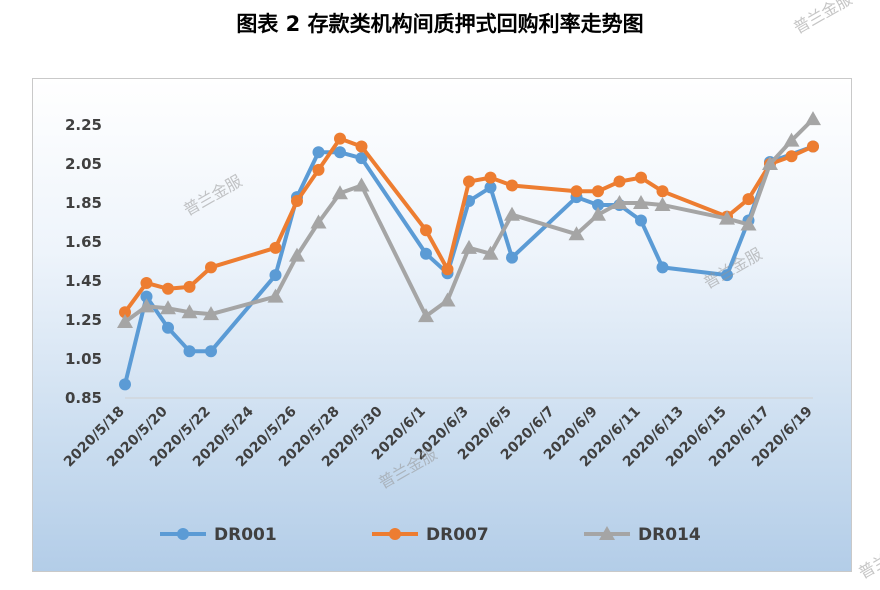  I want to click on y-tick-label: 1.05, so click(83, 359).